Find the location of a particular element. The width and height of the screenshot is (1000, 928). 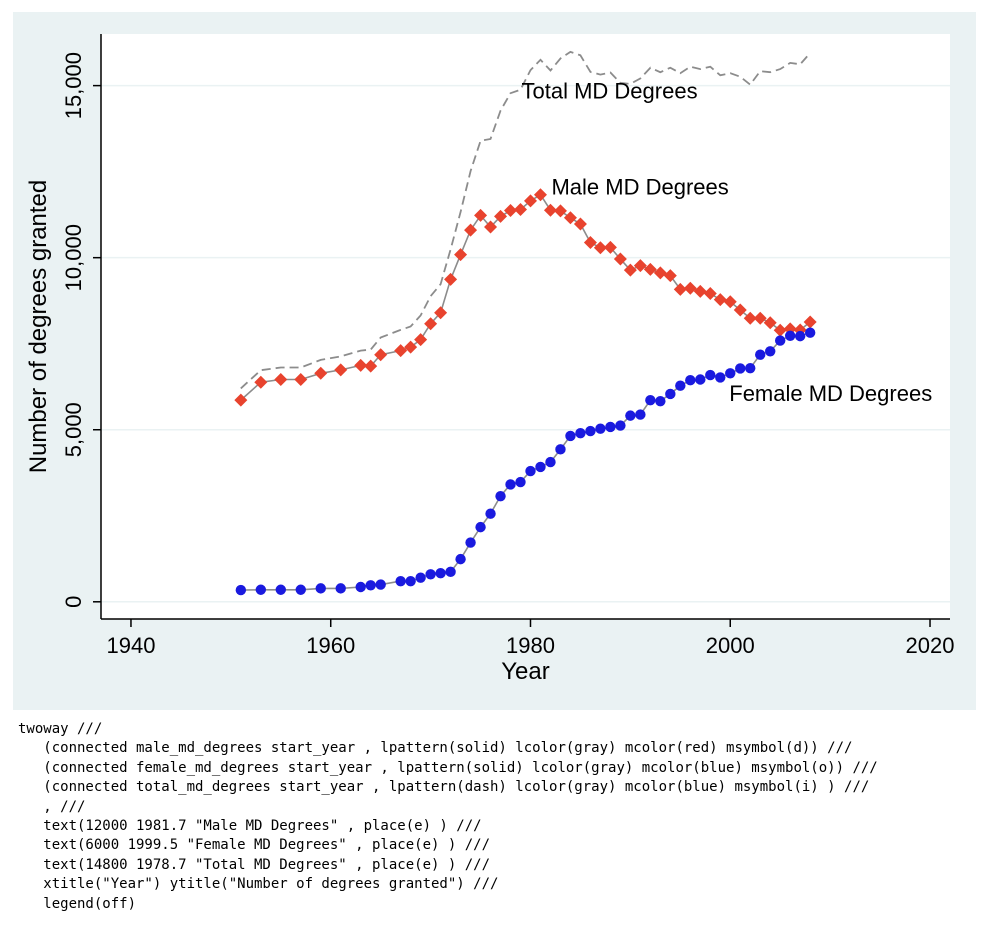

y-tick-label: 15,000 is located at coordinates (73, 85).